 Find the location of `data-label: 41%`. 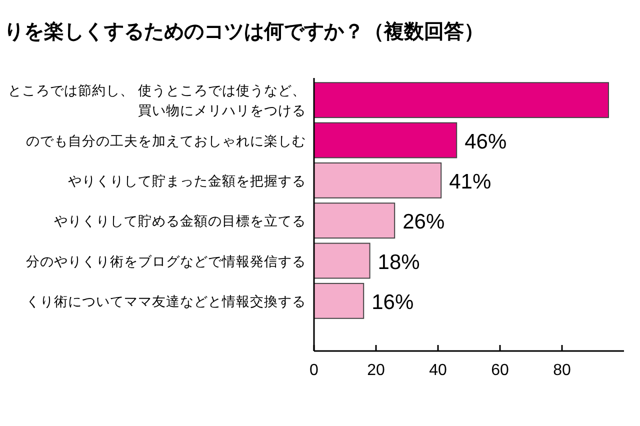

data-label: 41% is located at coordinates (470, 182).